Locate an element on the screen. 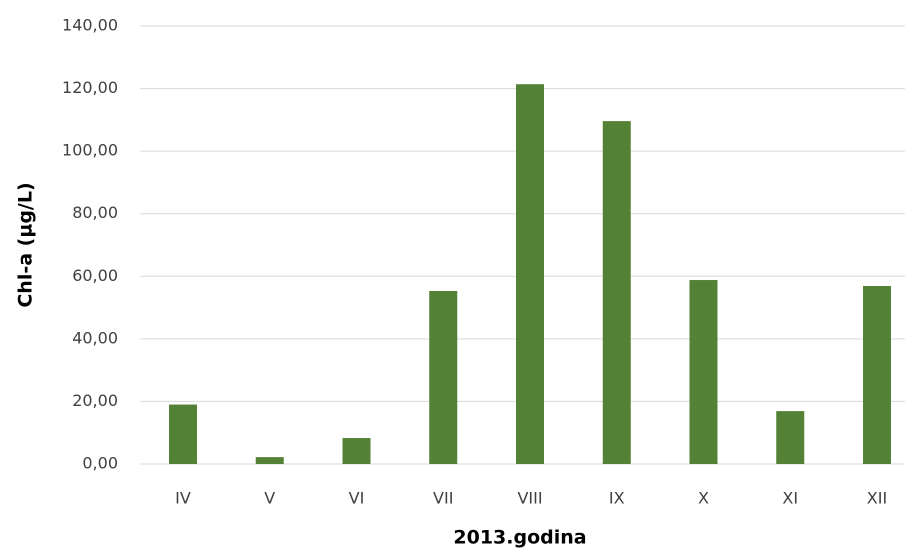  x-tick-label: XII is located at coordinates (877, 498).